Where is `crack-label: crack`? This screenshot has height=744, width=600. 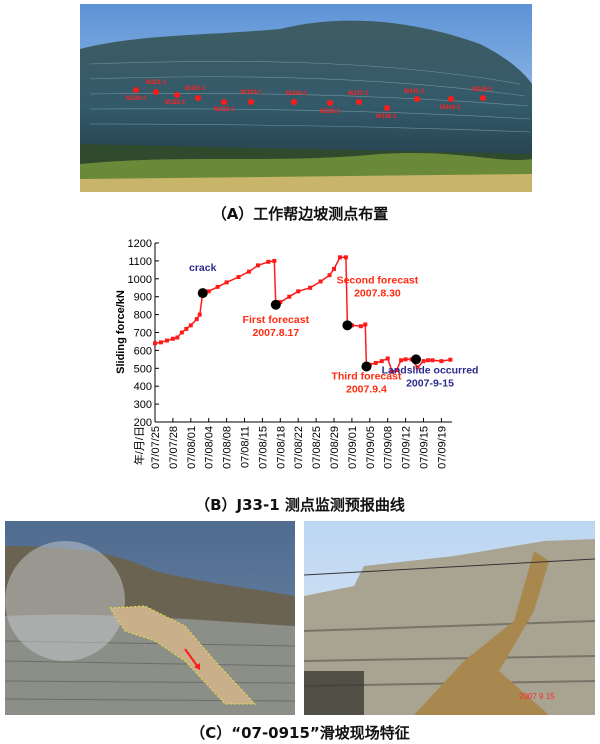 crack-label: crack is located at coordinates (203, 268).